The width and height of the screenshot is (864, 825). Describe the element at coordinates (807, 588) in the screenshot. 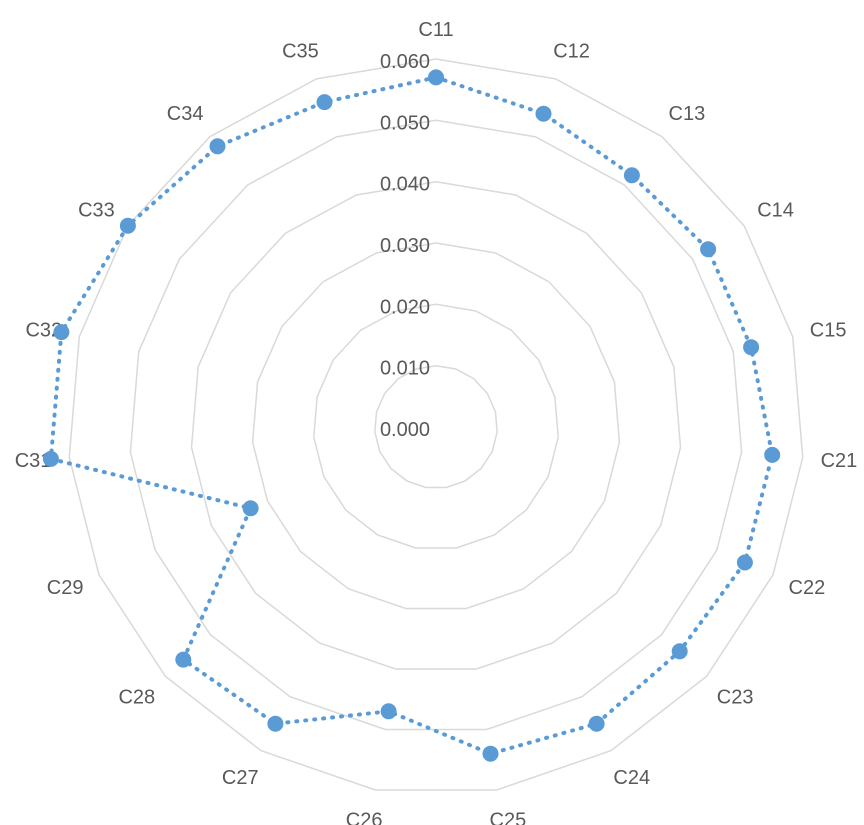

I see `category-label: C22` at that location.